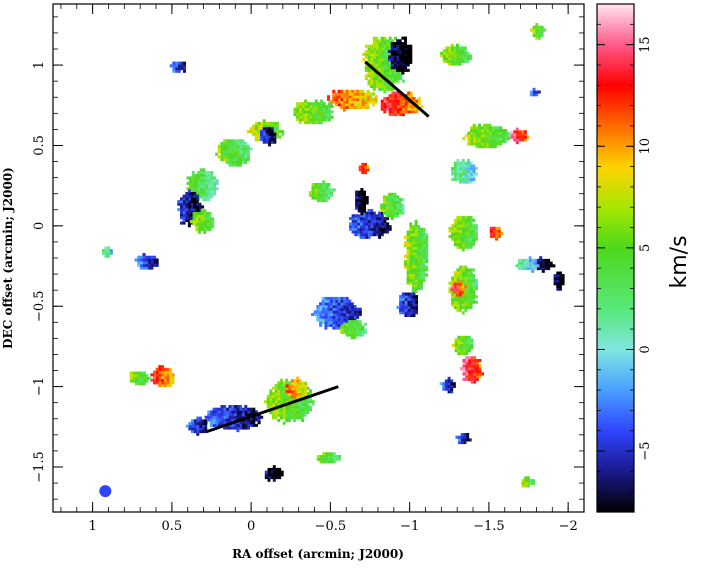 The width and height of the screenshot is (706, 571). Describe the element at coordinates (146, 261) in the screenshot. I see `feature-west-clump` at that location.